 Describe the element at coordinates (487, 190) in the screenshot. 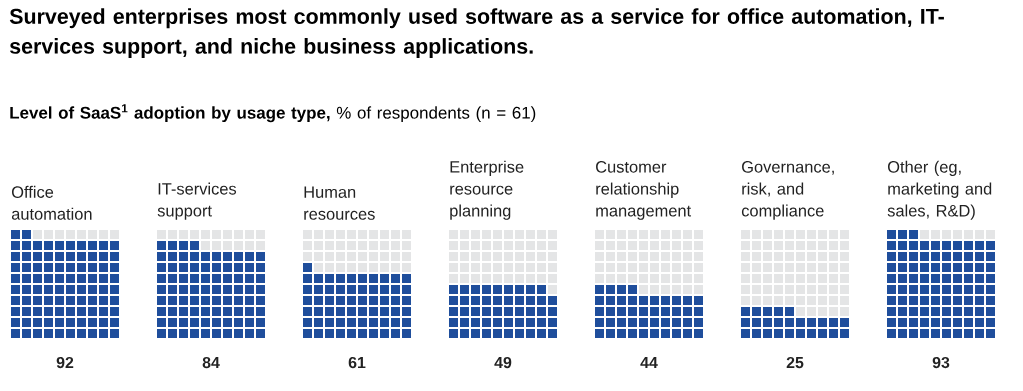

I see `category-label: Enterprise resource planning` at that location.